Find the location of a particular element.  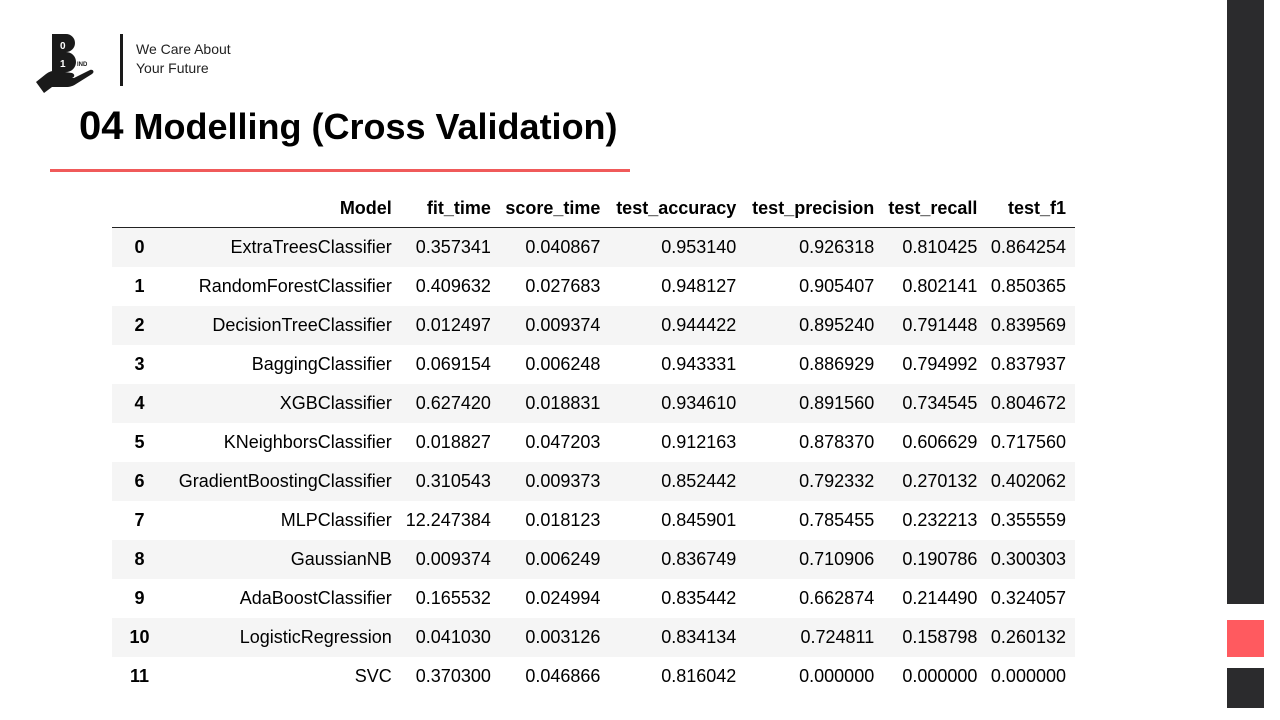

test-precision-cell: 0.662874 is located at coordinates (837, 598).